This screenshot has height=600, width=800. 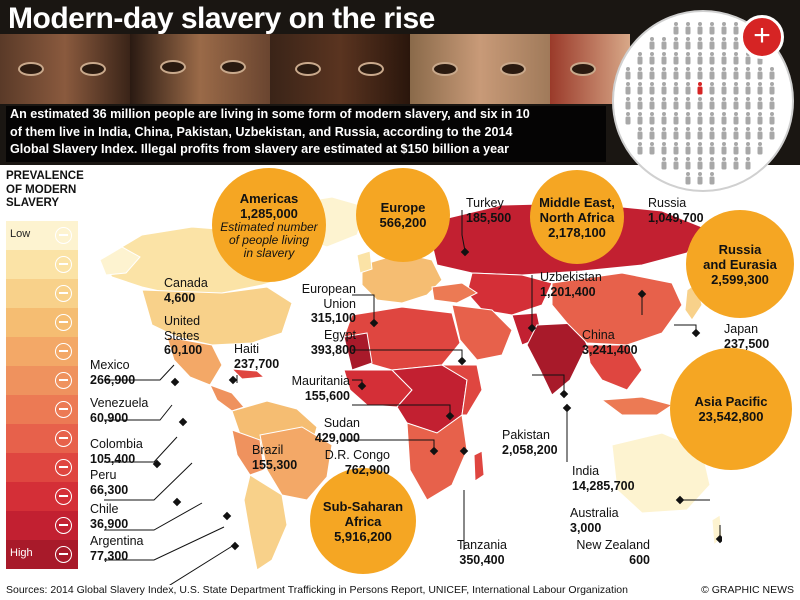 I want to click on country-label-brazil: Brazil 155,300, so click(x=274, y=457).